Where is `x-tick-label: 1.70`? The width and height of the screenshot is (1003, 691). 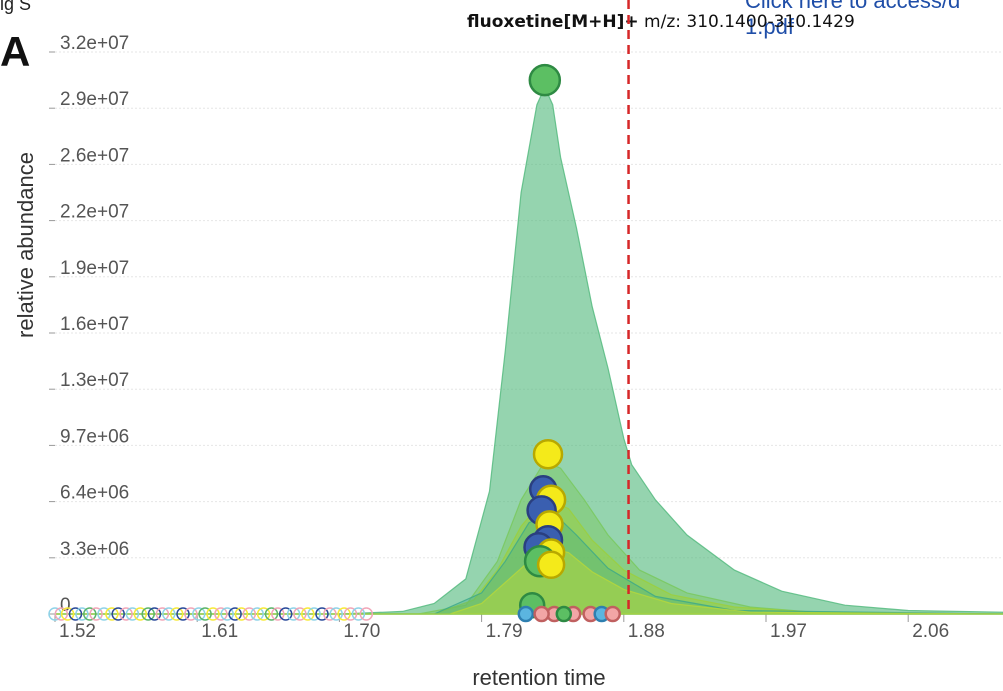 x-tick-label: 1.70 is located at coordinates (361, 631).